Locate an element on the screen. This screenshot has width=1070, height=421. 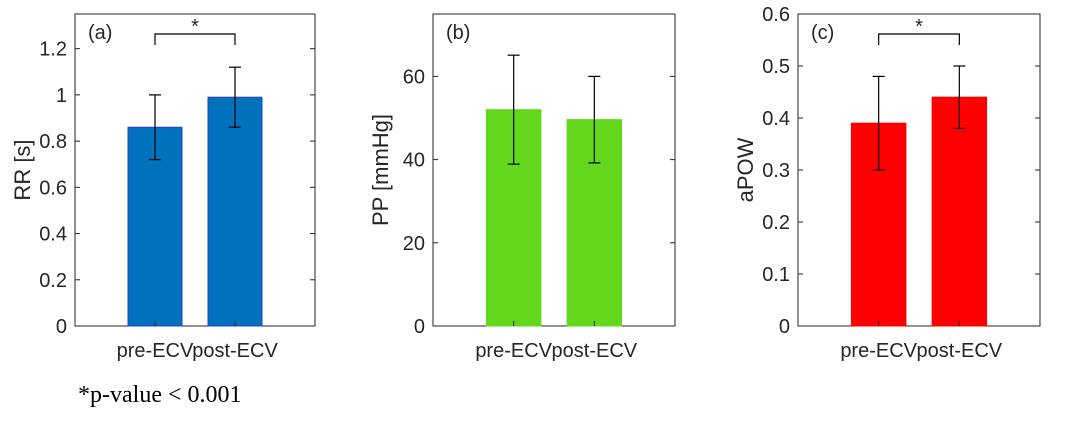
y-axis-label: PP [mmHg] is located at coordinates (380, 170).